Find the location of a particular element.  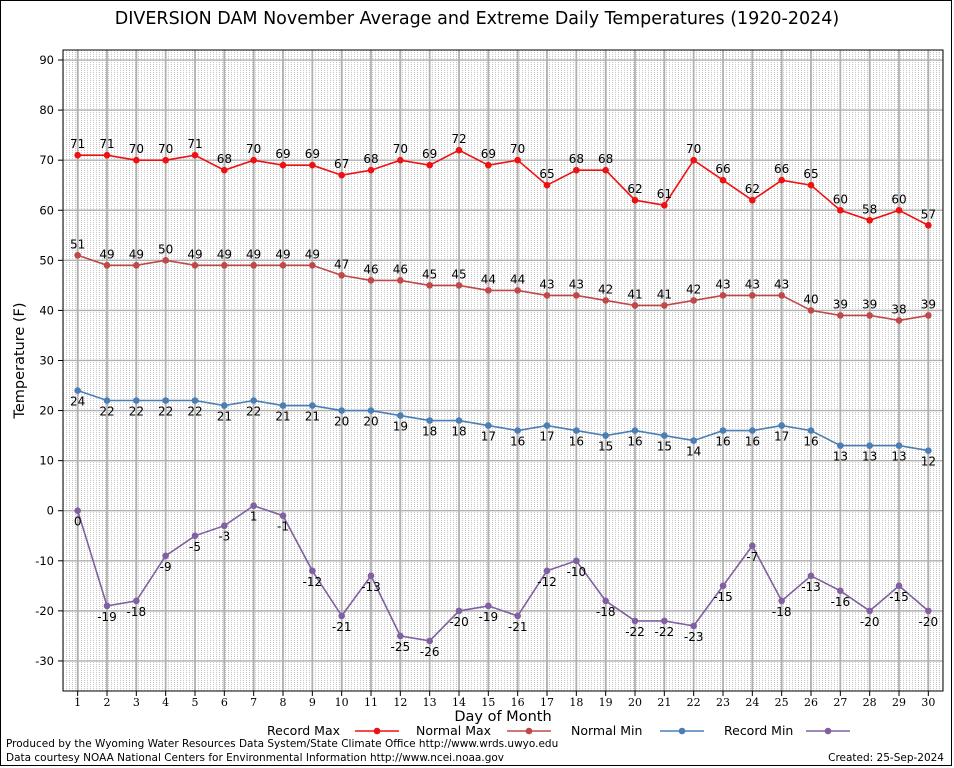

data-label: 21 is located at coordinates (282, 417).